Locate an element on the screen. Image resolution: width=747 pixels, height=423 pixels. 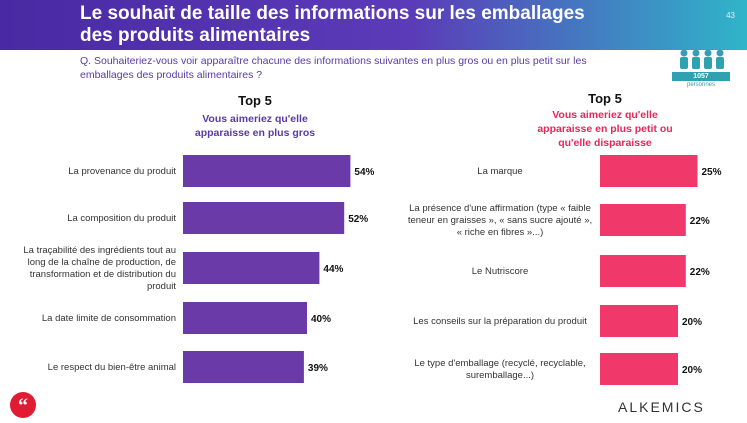
people-icon is located at coordinates (702, 59).